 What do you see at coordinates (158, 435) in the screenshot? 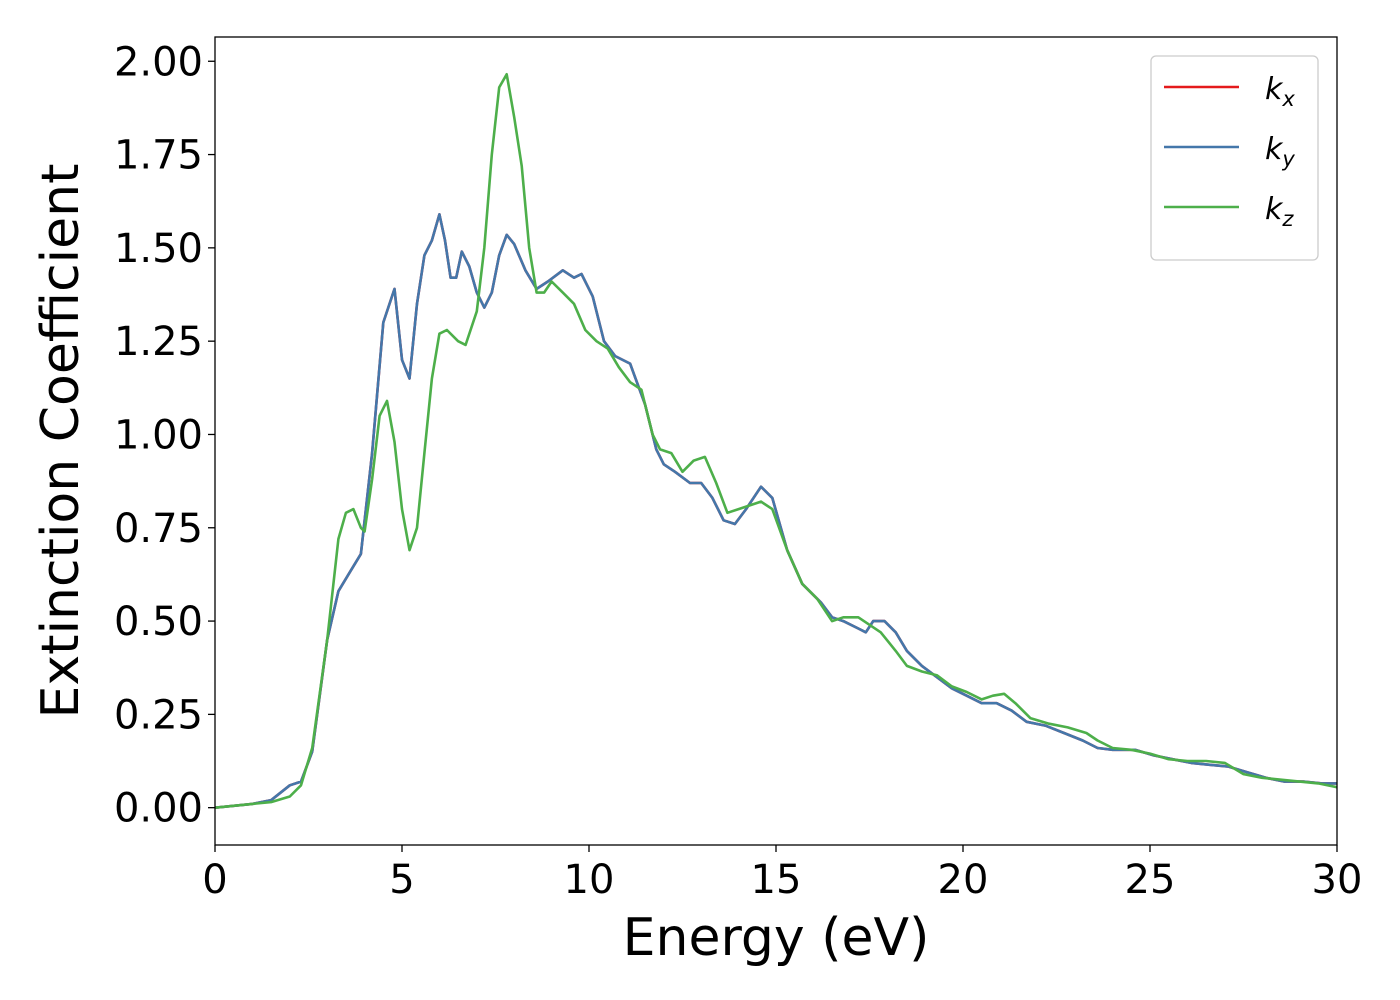
I see `y-tick-label: 1.00` at bounding box center [158, 435].